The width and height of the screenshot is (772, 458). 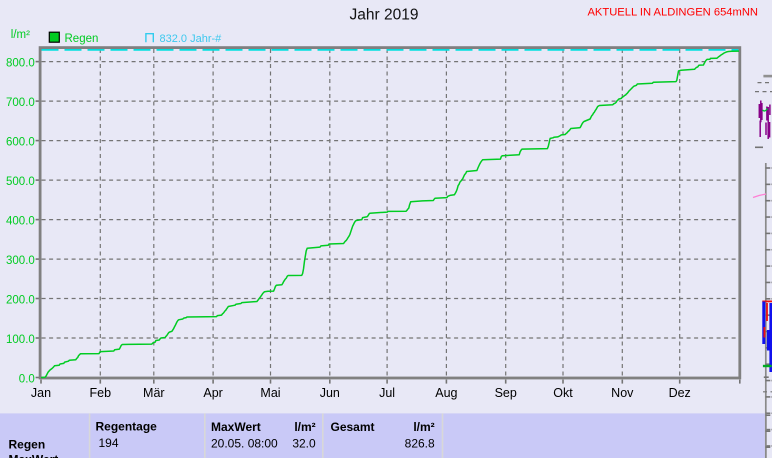 I want to click on svg-text: 400.0, so click(x=20, y=222).